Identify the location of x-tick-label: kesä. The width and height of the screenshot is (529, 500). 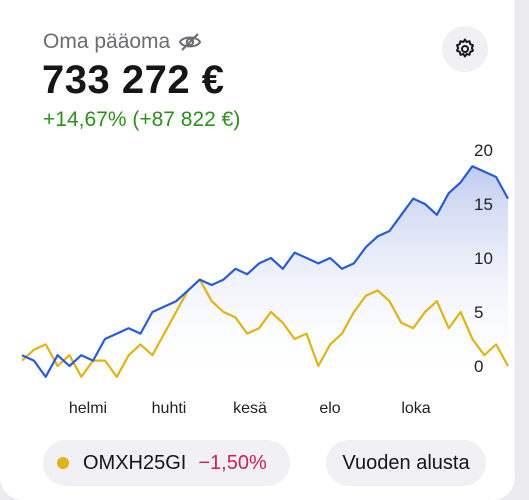
(250, 408).